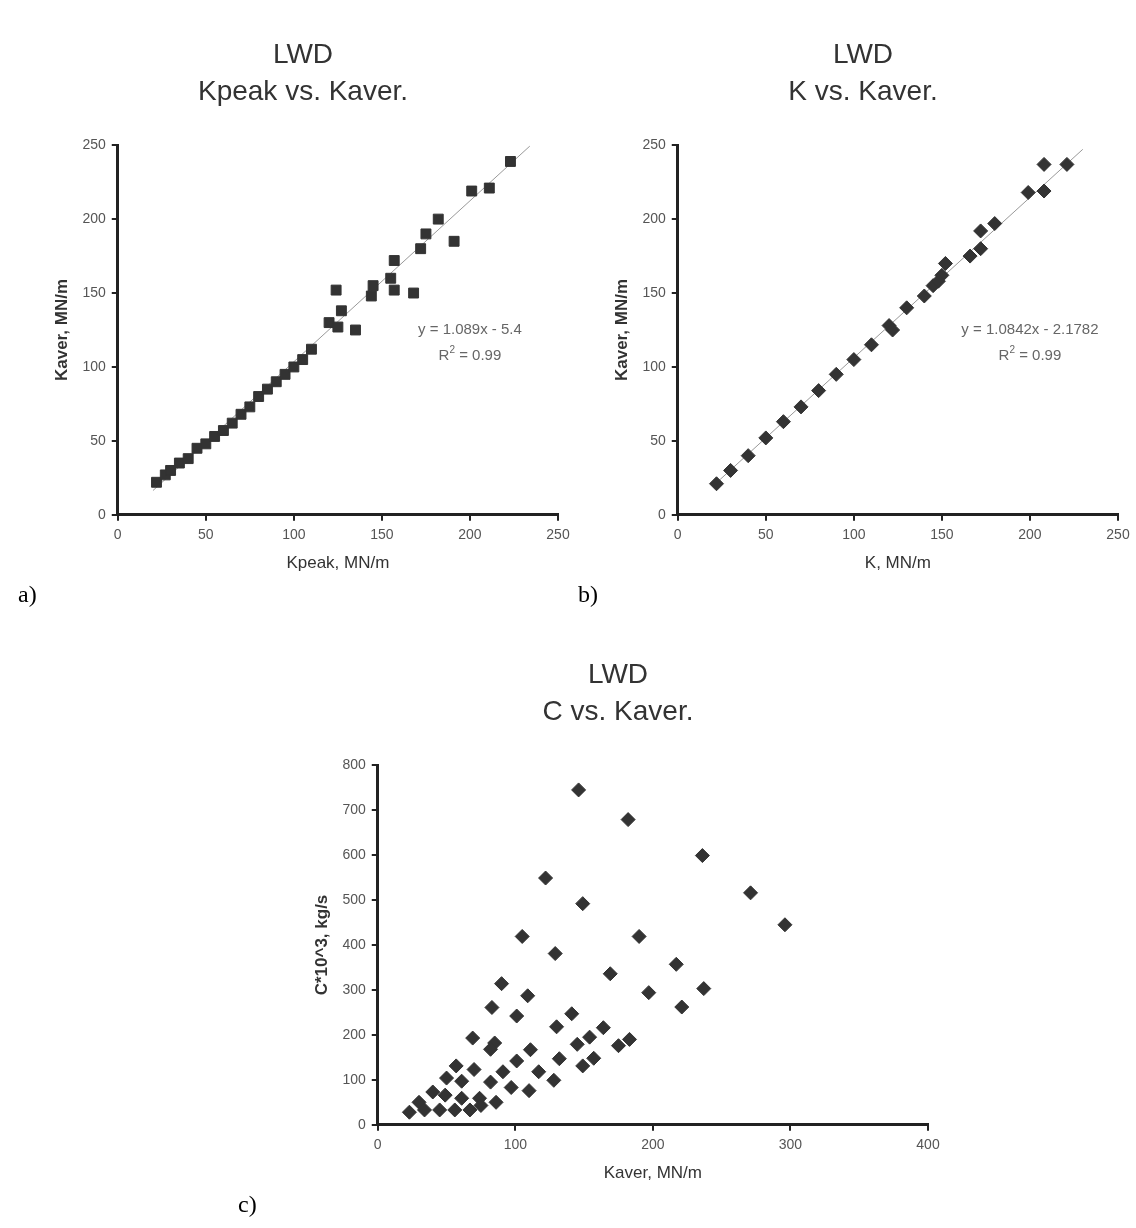 The width and height of the screenshot is (1136, 1228). What do you see at coordinates (470, 329) in the screenshot?
I see `annotation: y = 1.089x - 5.4` at bounding box center [470, 329].